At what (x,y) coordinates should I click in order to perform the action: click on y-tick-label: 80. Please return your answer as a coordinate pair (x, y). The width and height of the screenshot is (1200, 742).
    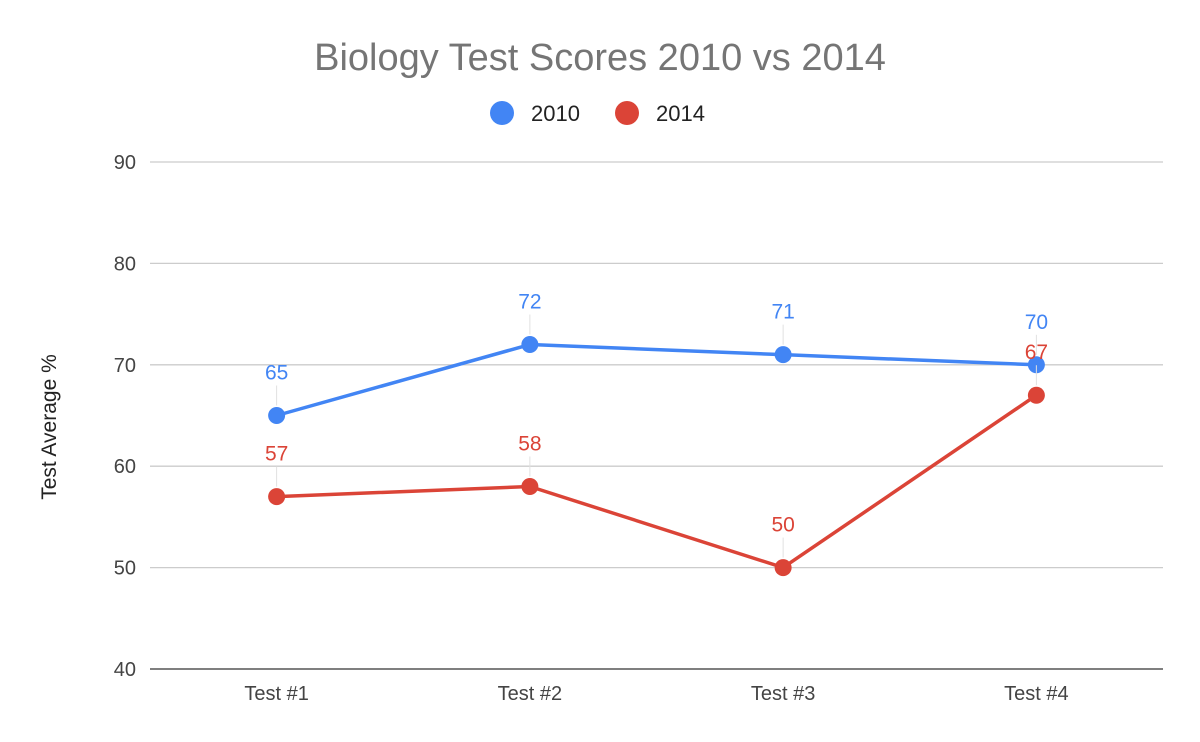
    Looking at the image, I should click on (125, 264).